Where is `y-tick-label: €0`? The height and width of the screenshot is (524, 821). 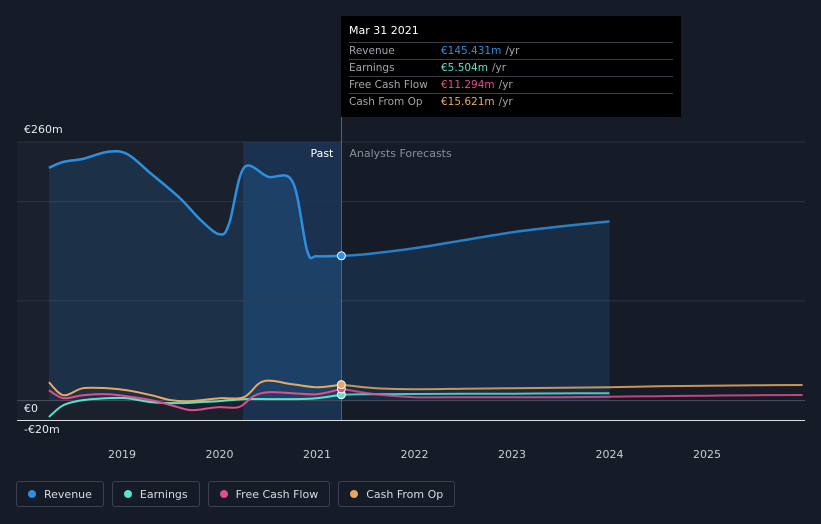 y-tick-label: €0 is located at coordinates (31, 408).